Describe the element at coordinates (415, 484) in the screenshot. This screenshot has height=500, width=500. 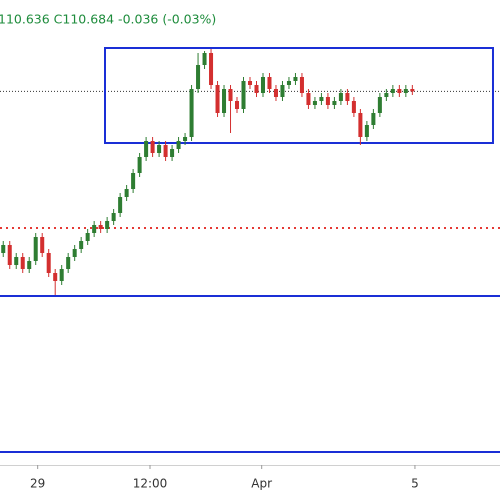
I see `x-tick-label: 5` at that location.